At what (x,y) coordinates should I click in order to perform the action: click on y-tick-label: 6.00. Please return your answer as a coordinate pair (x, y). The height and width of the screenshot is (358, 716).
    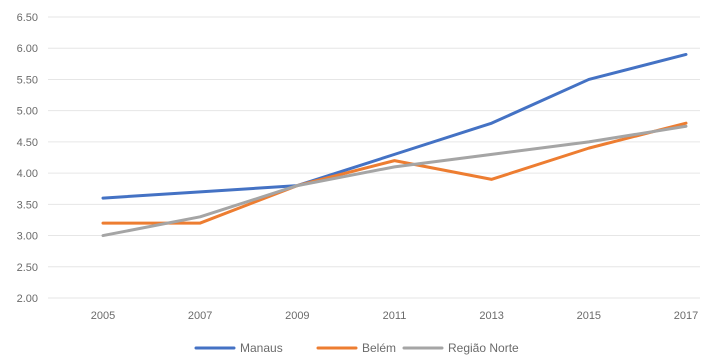
    Looking at the image, I should click on (27, 49).